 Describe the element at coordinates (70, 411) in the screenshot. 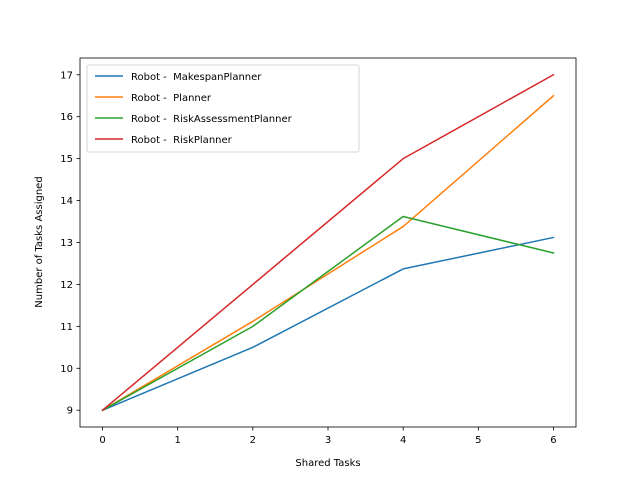

I see `y-tick-label: 9` at that location.